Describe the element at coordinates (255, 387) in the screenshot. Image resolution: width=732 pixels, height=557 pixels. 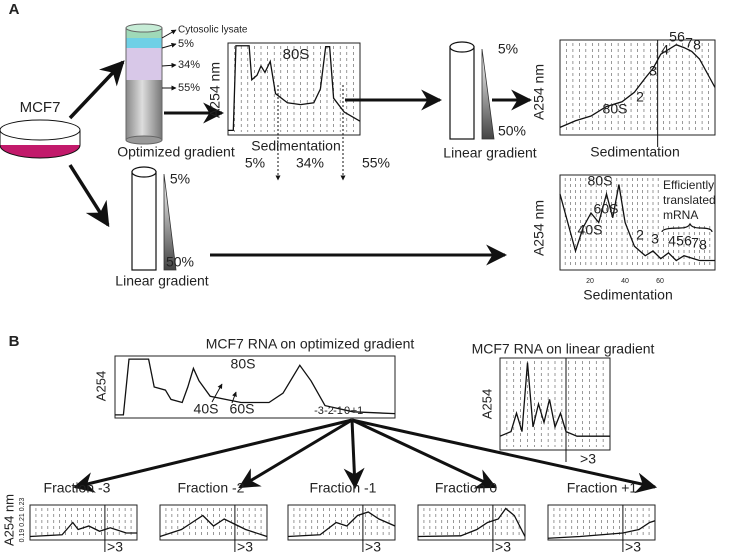
I see `plot-frame` at that location.